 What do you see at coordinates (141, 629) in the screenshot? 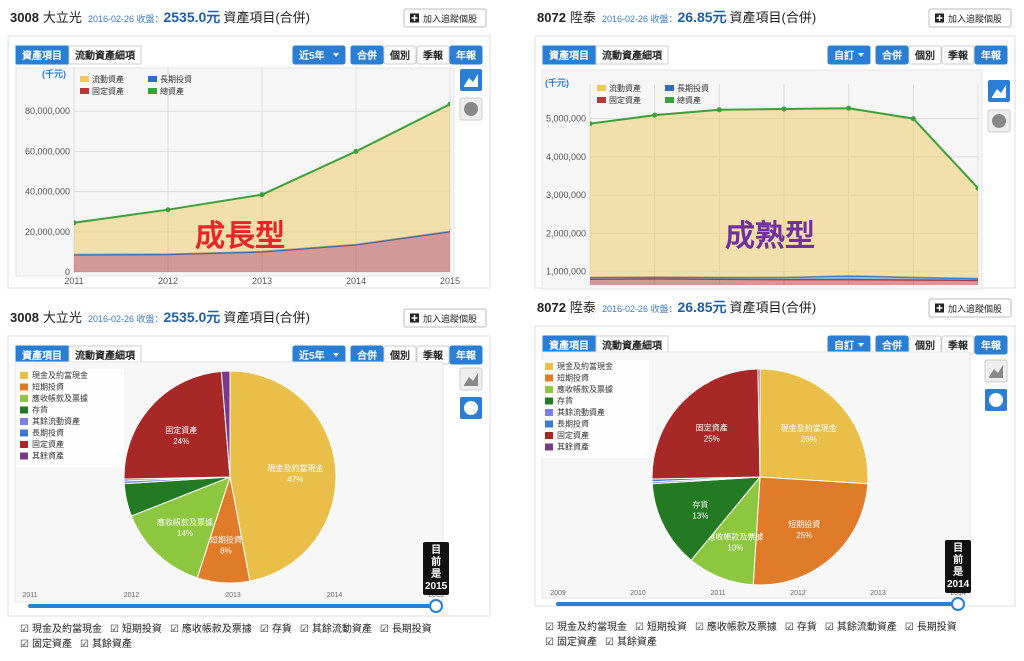
I see `toggle-label: 短期投資` at bounding box center [141, 629].